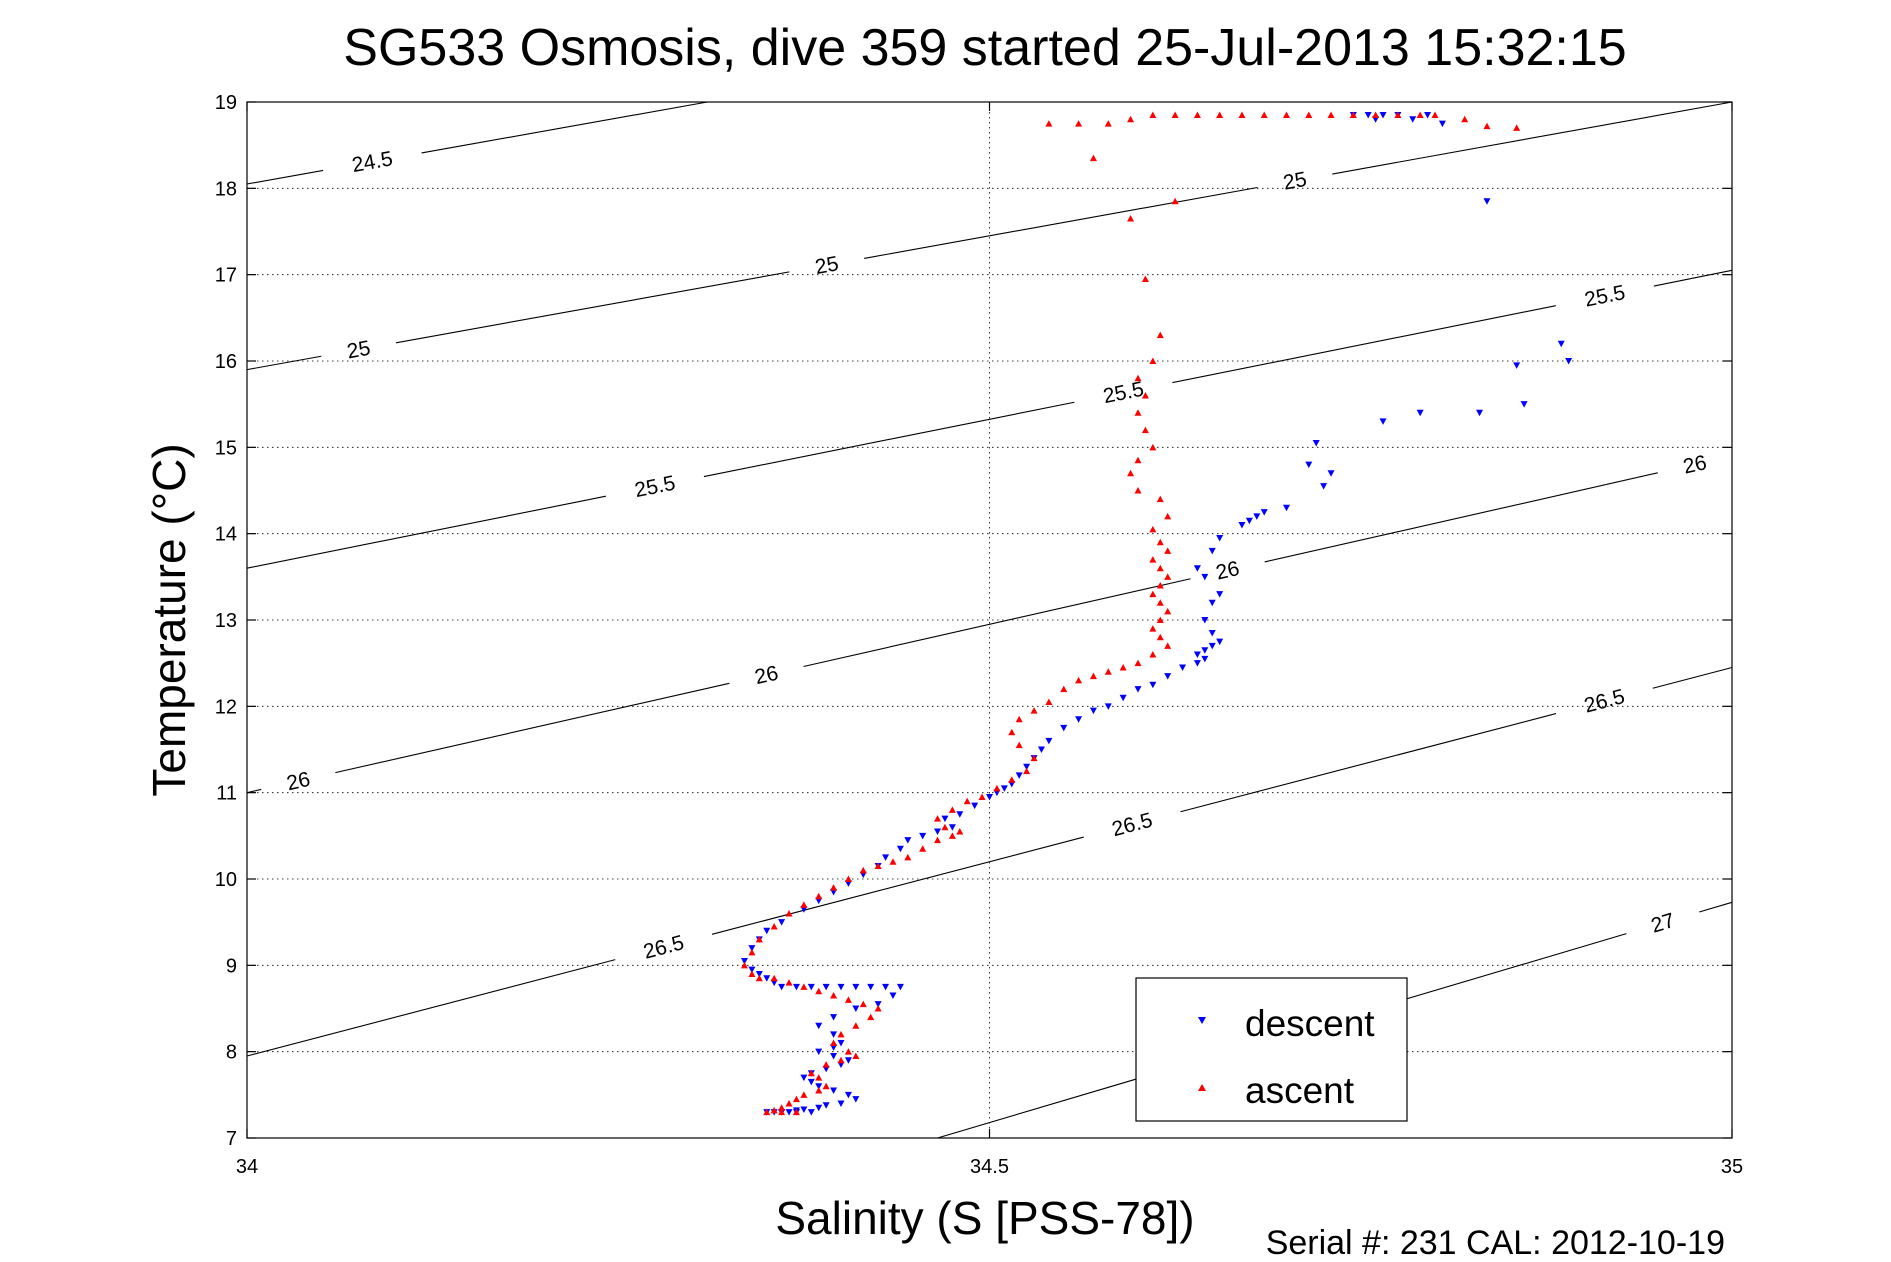 The height and width of the screenshot is (1262, 1891). I want to click on y-axis-label: Temperature (°C), so click(169, 619).